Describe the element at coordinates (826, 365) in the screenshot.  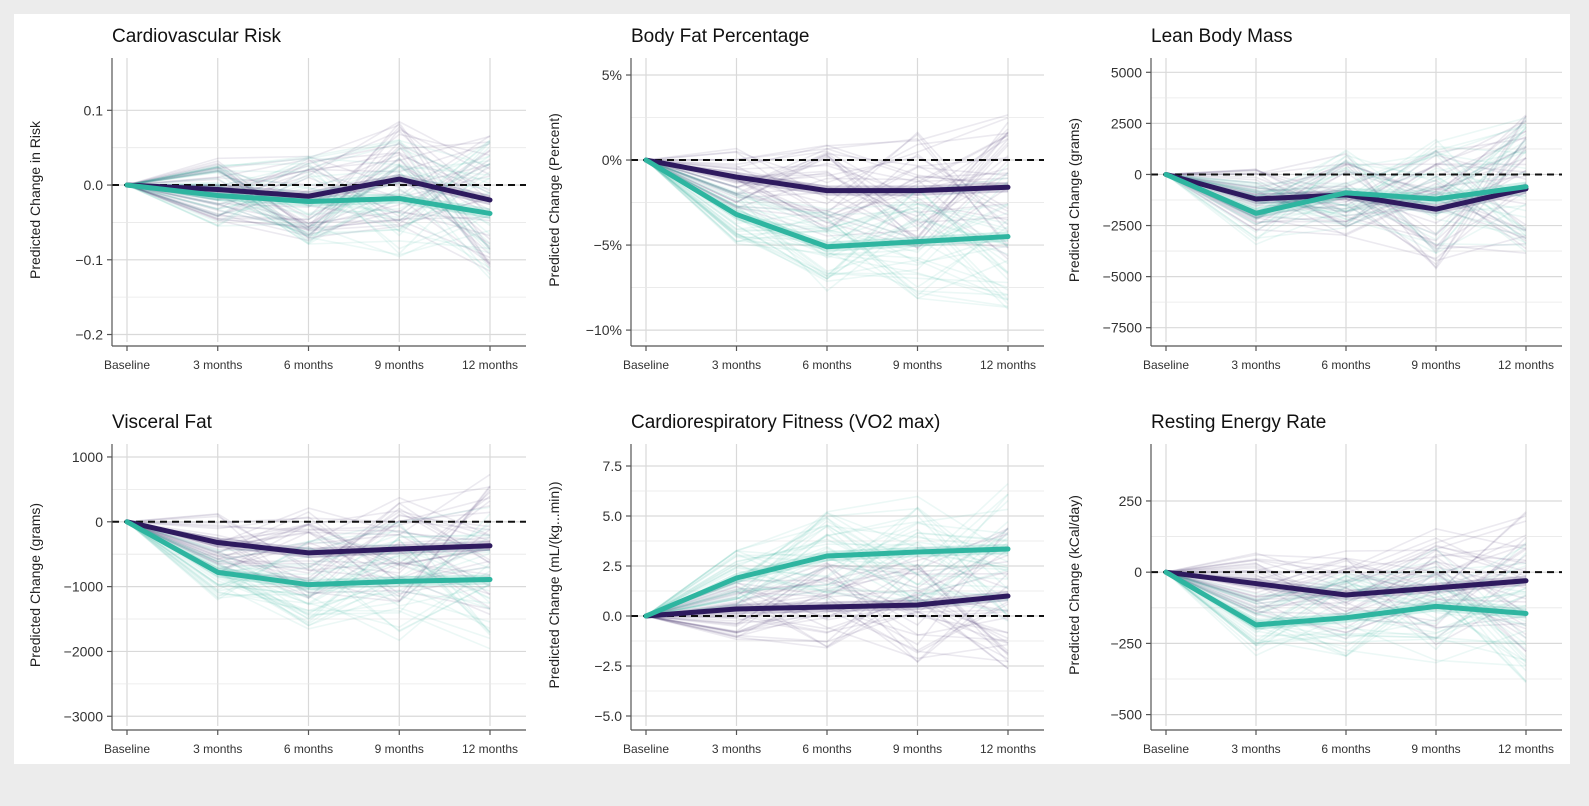
I see `x-tick-label: 6 months` at that location.